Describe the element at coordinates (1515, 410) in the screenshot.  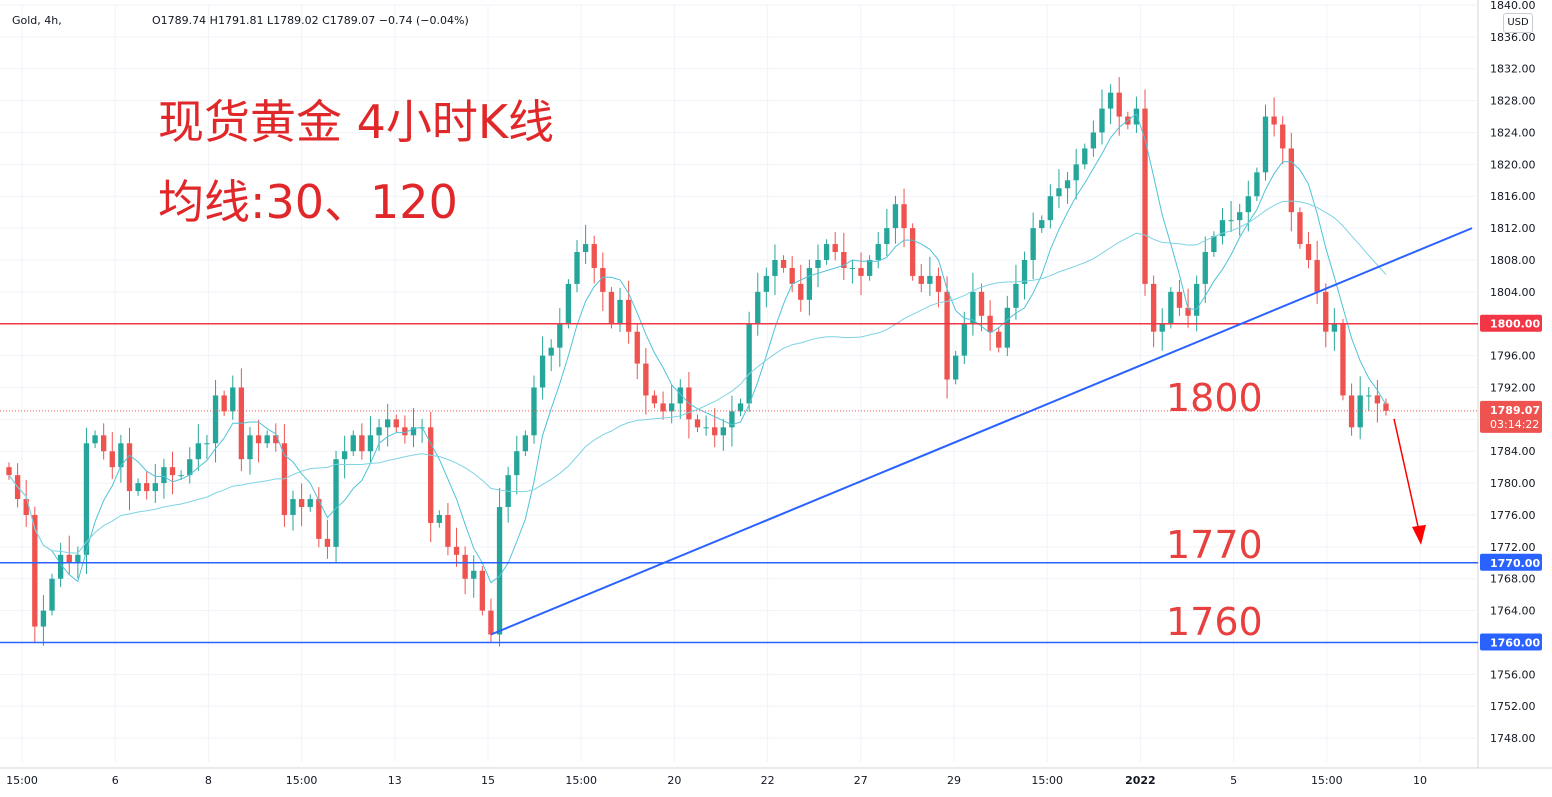
I see `last-price-tag: 1789.07` at that location.